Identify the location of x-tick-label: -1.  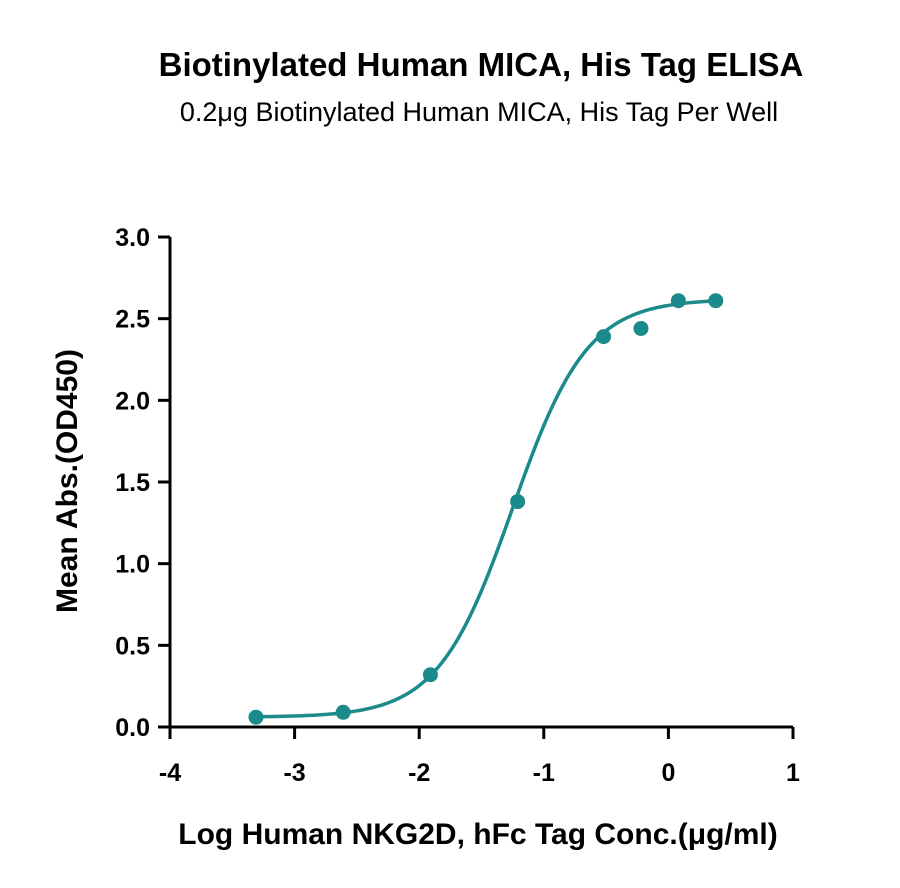
(544, 773).